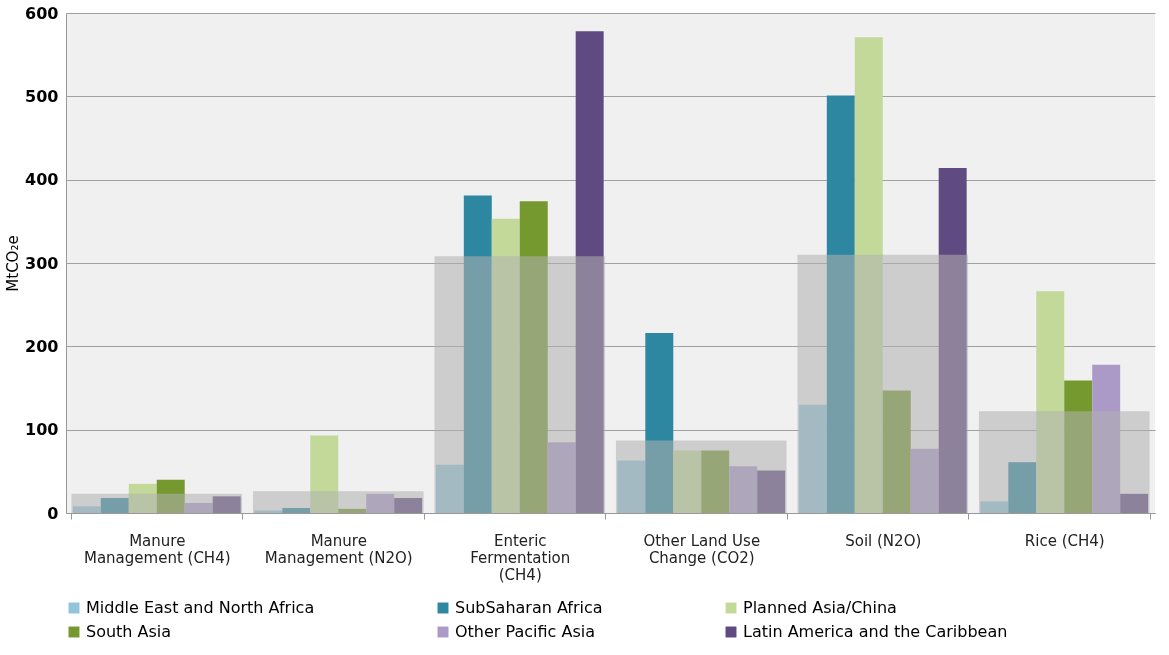 This screenshot has height=655, width=1169. What do you see at coordinates (13, 263) in the screenshot?
I see `y-axis-title: MtCO₂e` at bounding box center [13, 263].